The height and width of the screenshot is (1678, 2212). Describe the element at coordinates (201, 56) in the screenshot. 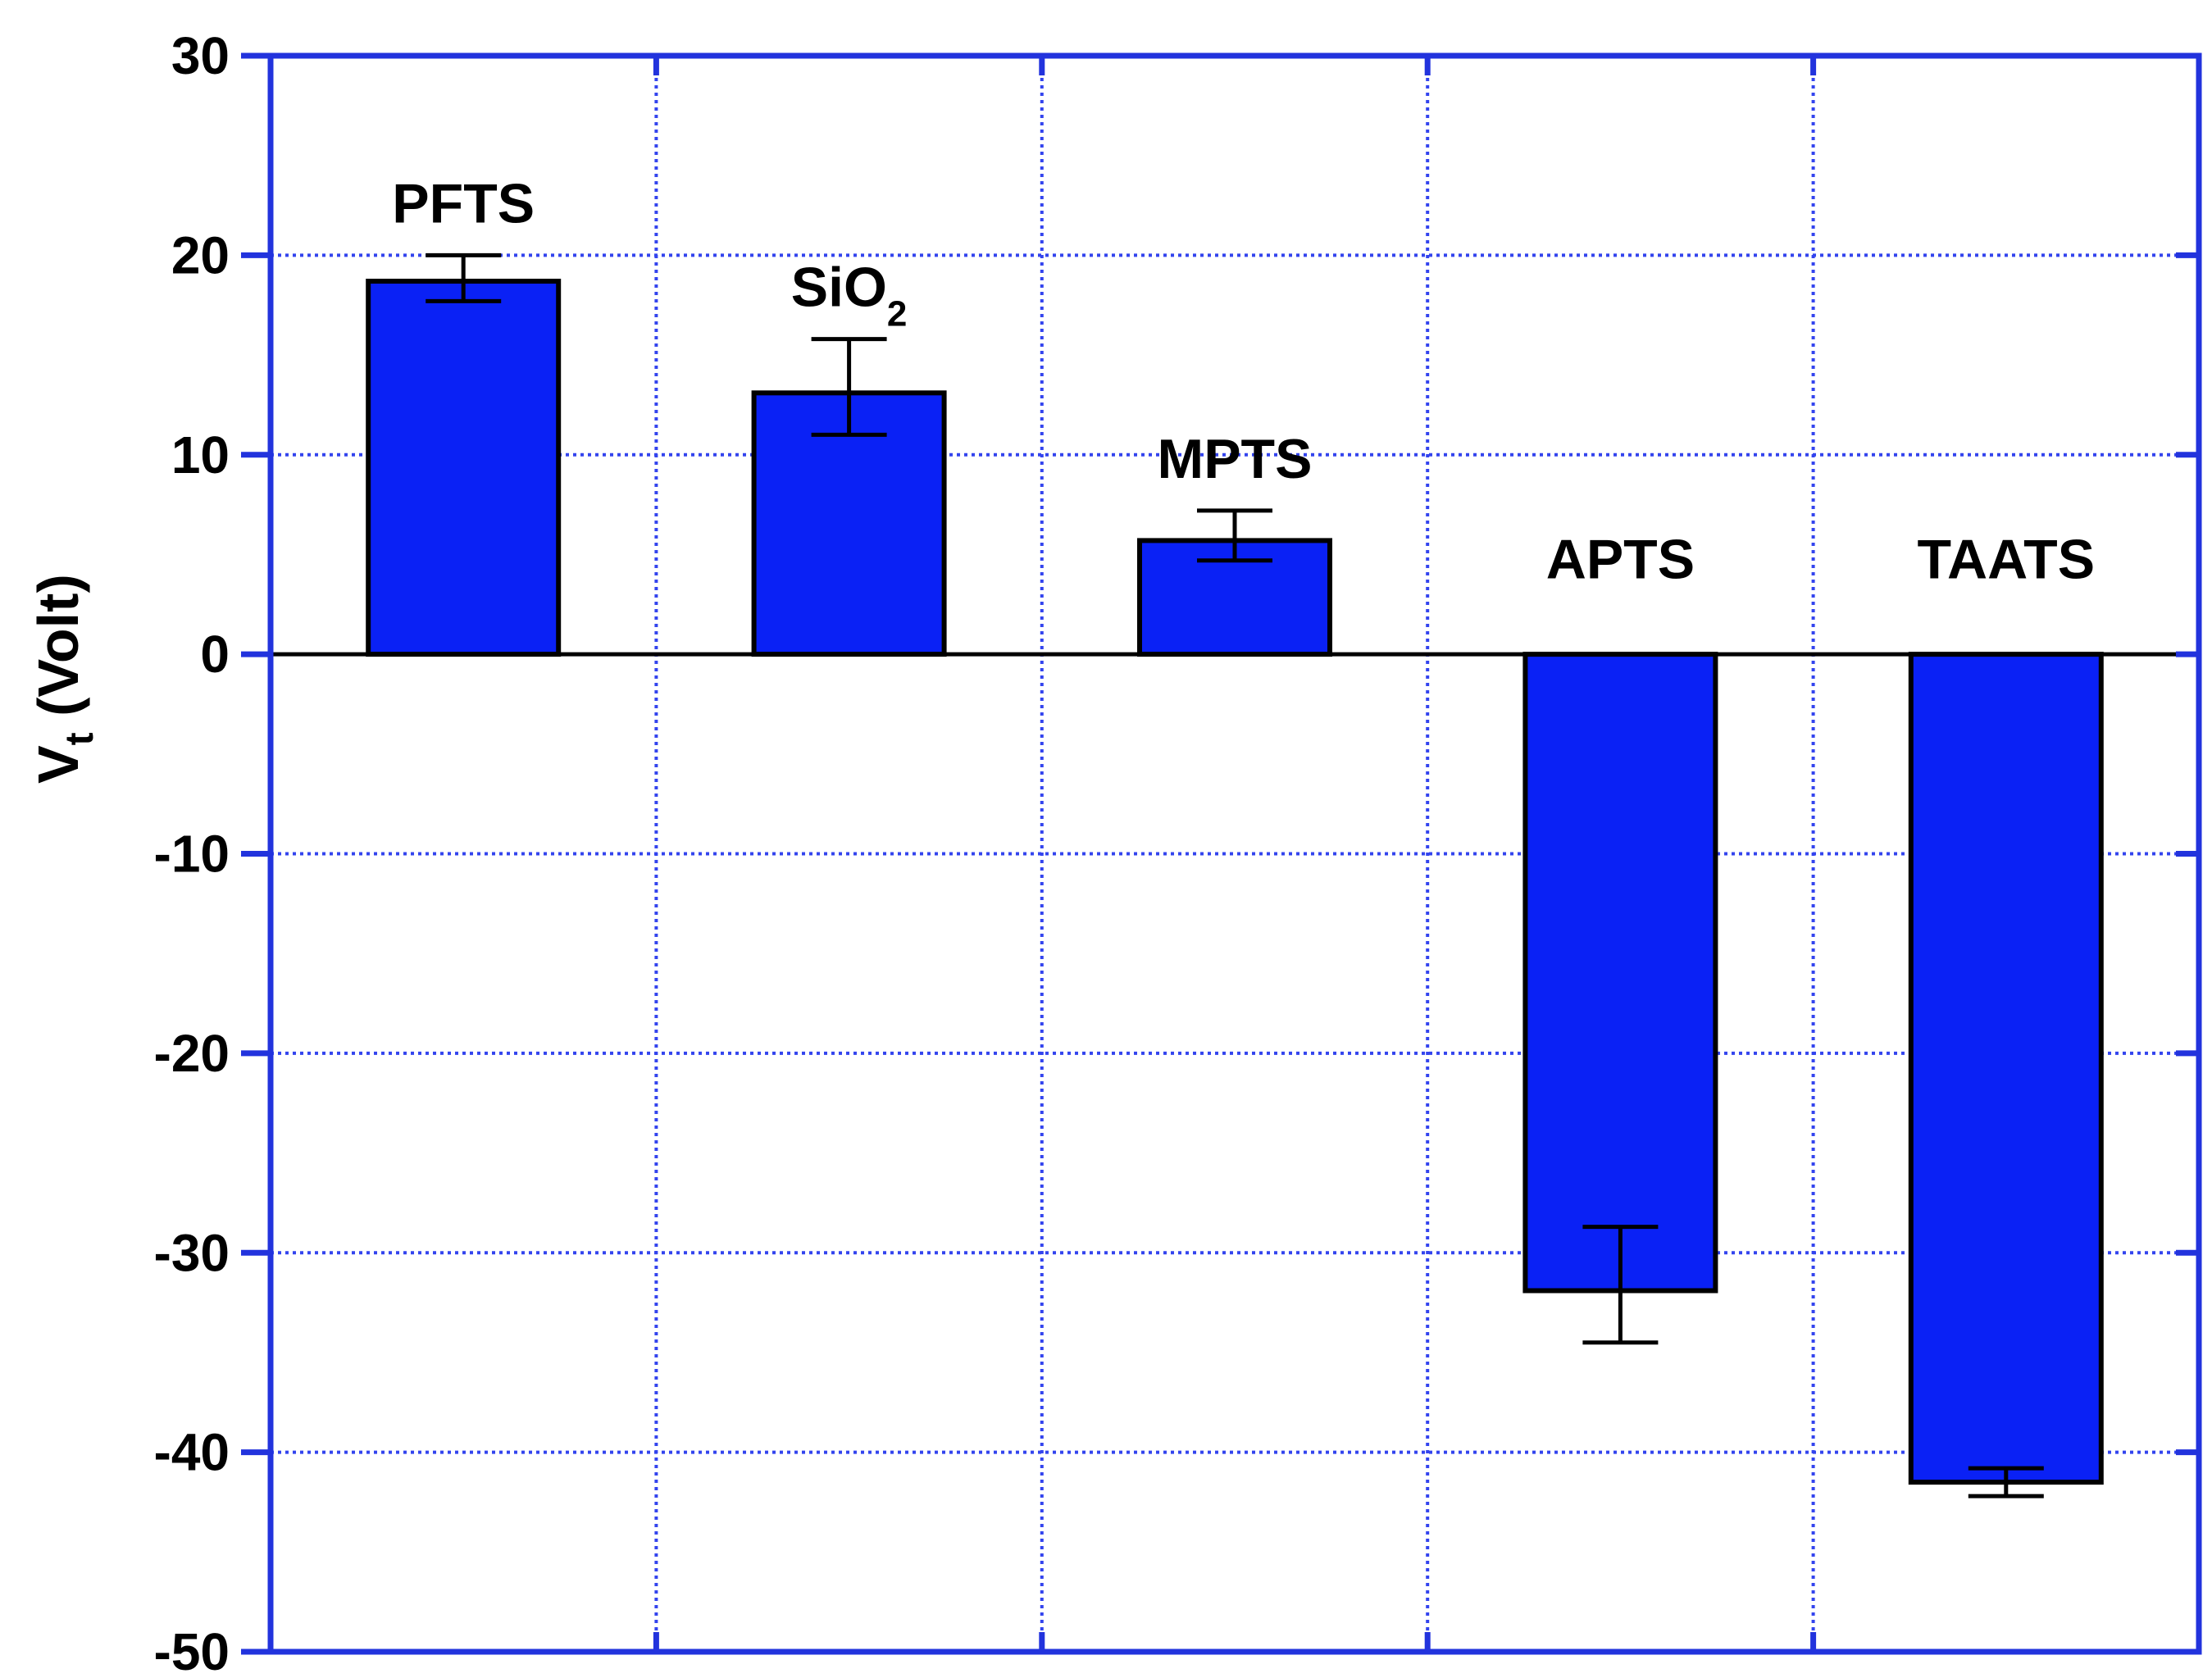

I see `y-tick-label: 30` at that location.